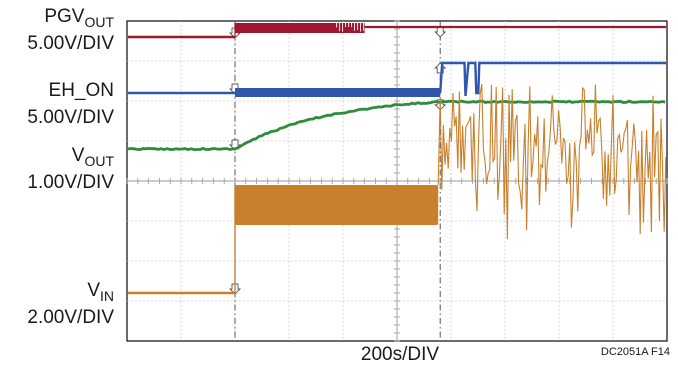  I want to click on trace-ehon-busy, so click(338, 92).